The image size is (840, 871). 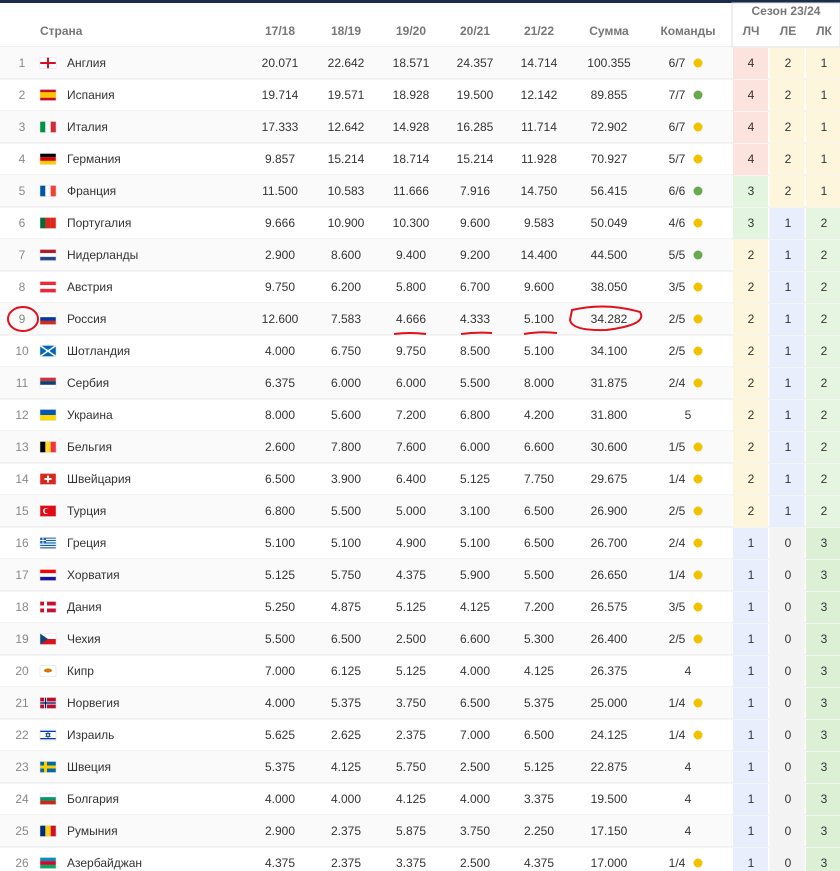 I want to click on cell: 2.500, so click(x=475, y=863).